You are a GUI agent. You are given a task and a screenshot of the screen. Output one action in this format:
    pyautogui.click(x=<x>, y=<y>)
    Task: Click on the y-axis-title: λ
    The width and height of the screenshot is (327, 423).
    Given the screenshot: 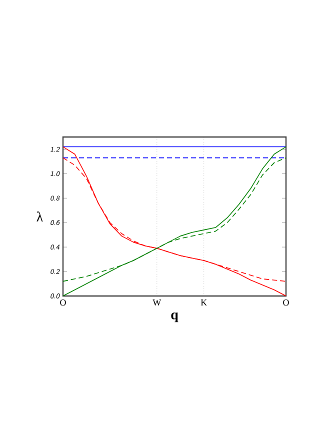 What is the action you would take?
    pyautogui.click(x=40, y=217)
    